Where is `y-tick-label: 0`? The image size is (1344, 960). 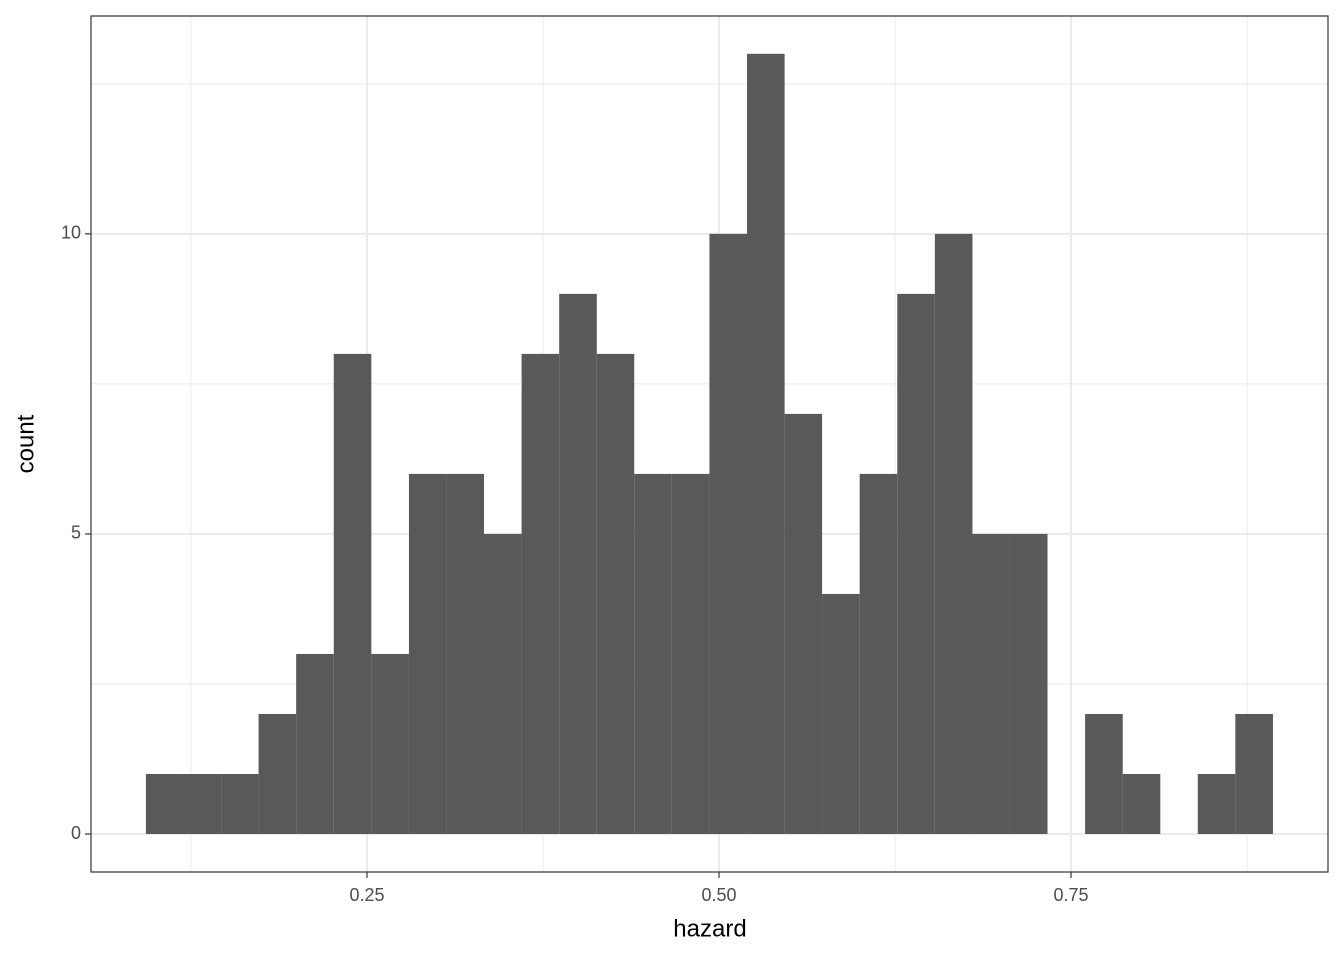
y-tick-label: 0 is located at coordinates (76, 833).